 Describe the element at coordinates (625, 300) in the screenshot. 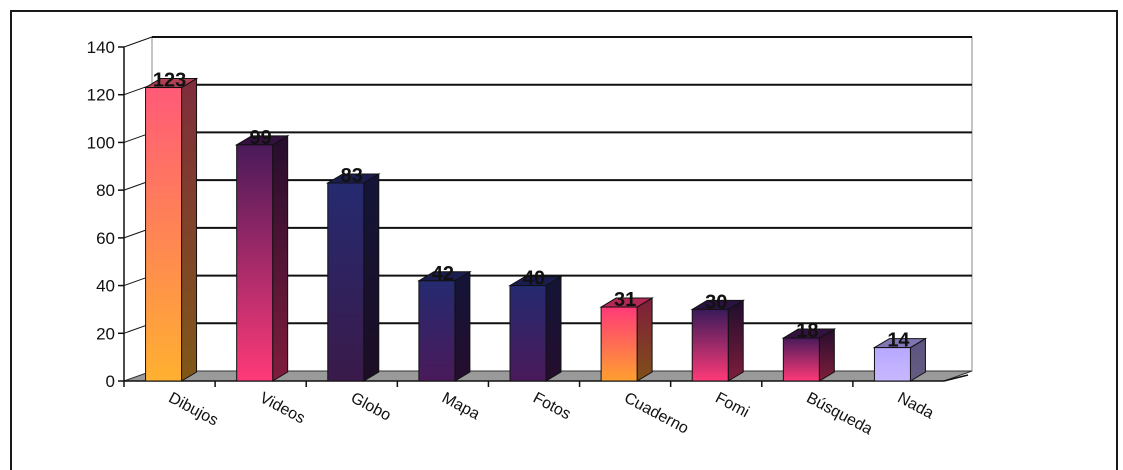

I see `data-label: 31` at that location.